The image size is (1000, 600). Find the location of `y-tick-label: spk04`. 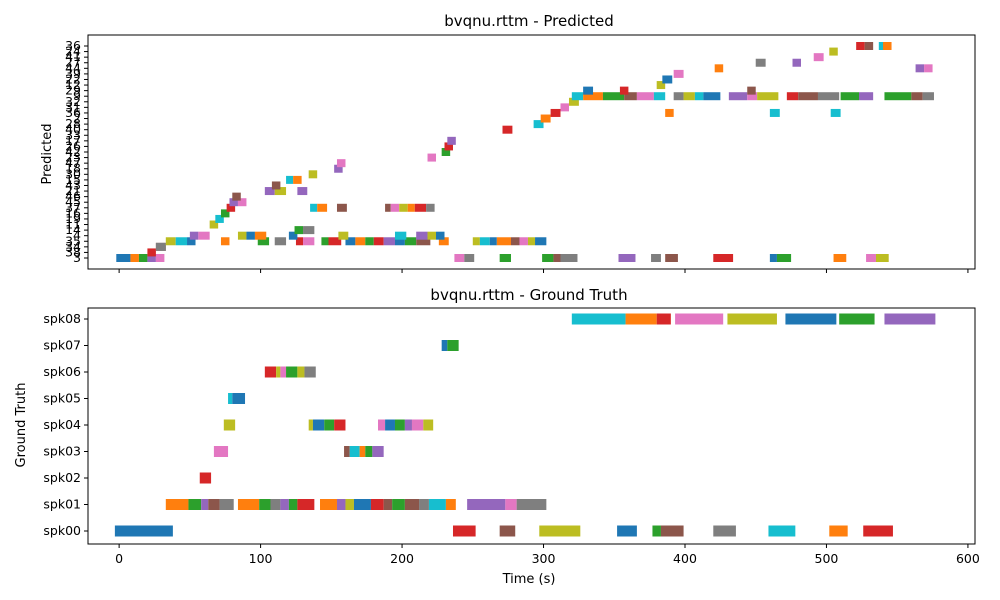

y-tick-label: spk04 is located at coordinates (62, 424).